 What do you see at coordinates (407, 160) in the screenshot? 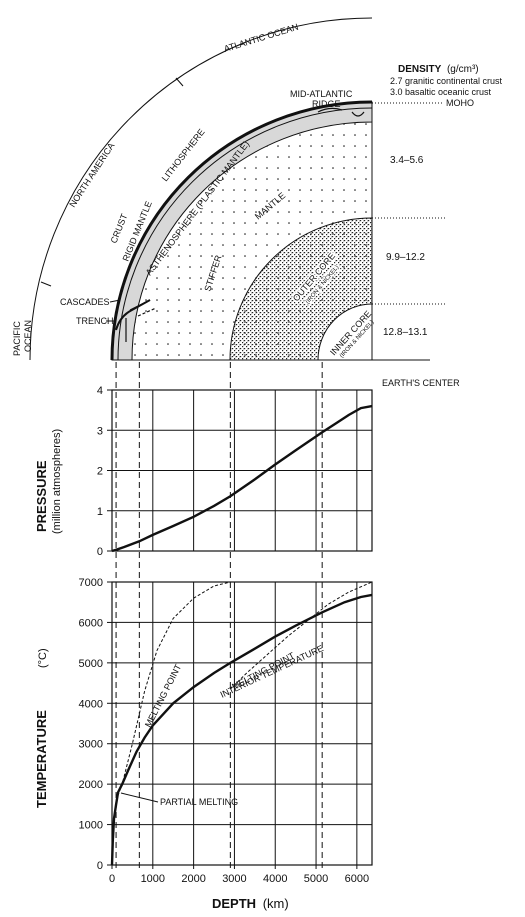
I see `mantle-density: 3.4–5.6` at bounding box center [407, 160].